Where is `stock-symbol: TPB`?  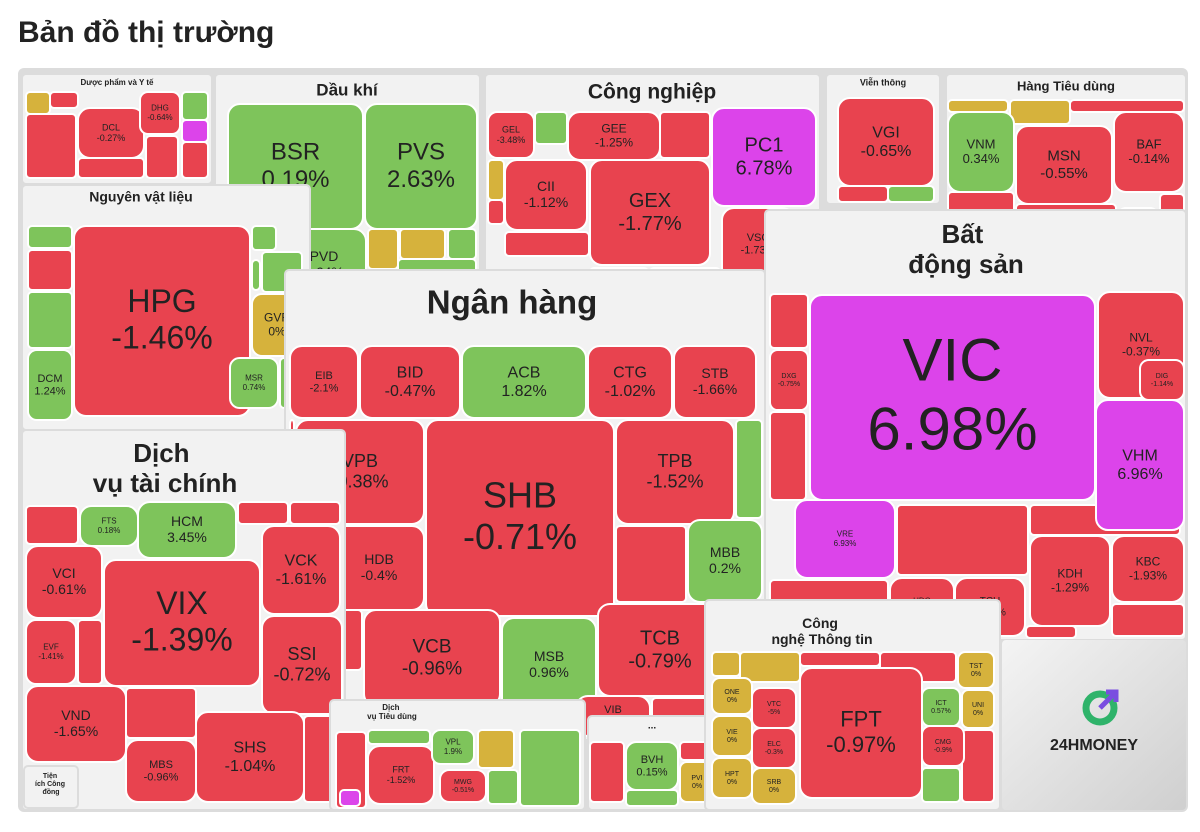 stock-symbol: TPB is located at coordinates (674, 461).